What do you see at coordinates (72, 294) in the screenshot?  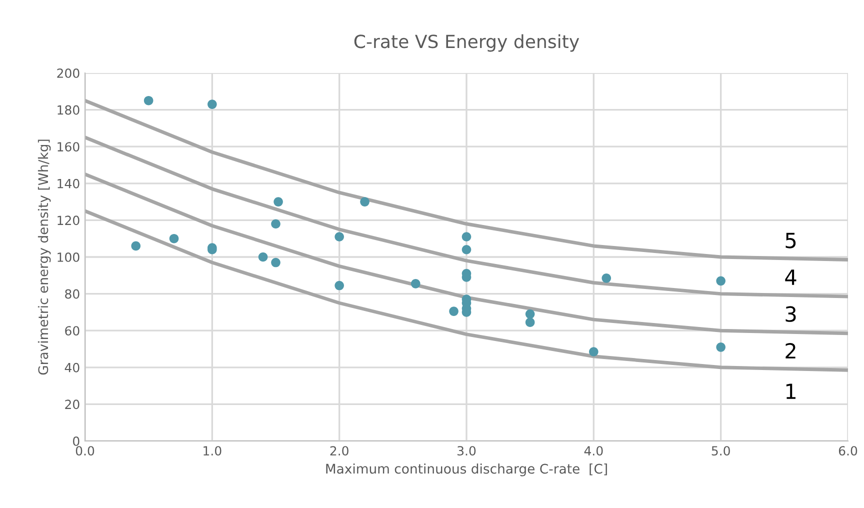 I see `y-tick-label: 80` at bounding box center [72, 294].